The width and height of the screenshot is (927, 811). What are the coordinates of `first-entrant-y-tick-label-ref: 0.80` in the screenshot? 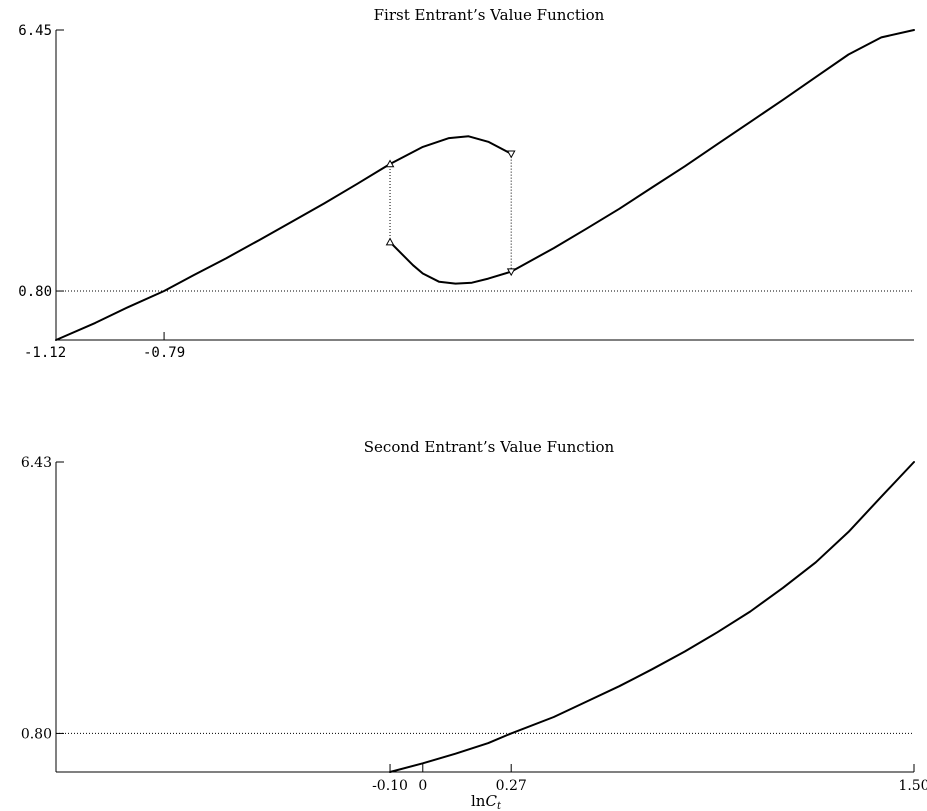 It's located at (35, 292).